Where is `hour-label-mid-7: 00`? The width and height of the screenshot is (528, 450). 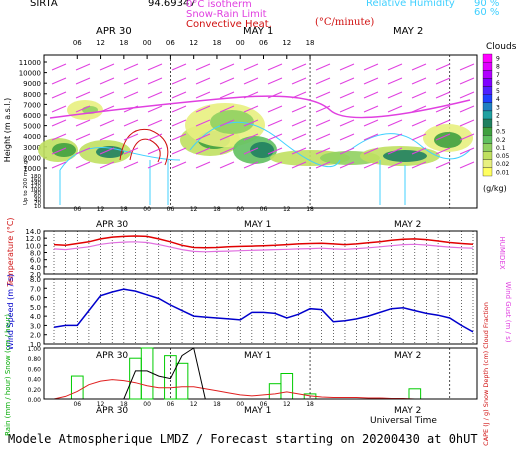 hour-label-mid-7: 00 is located at coordinates (240, 209).